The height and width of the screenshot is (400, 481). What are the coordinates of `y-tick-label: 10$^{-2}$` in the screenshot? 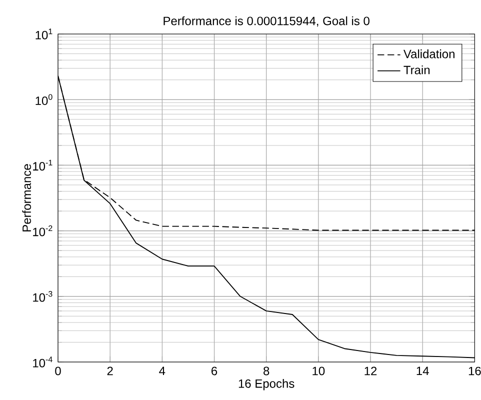 It's located at (42, 230).